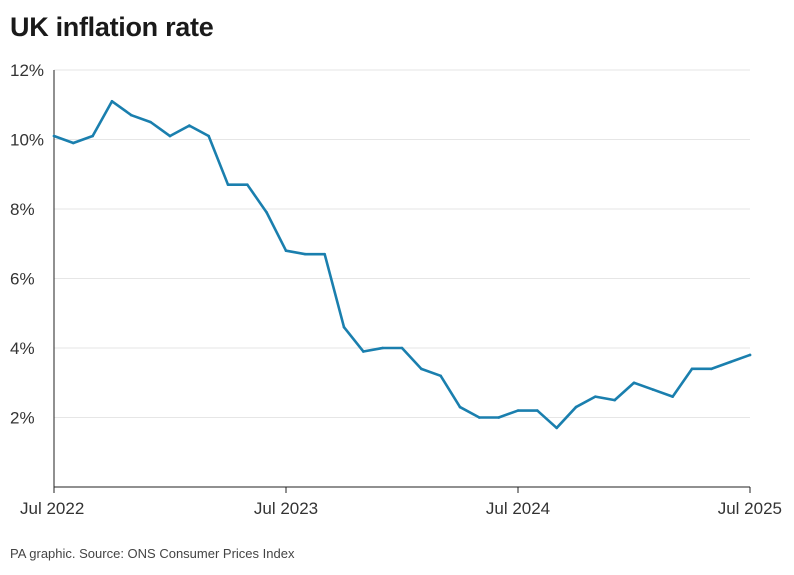 Image resolution: width=794 pixels, height=575 pixels. Describe the element at coordinates (27, 140) in the screenshot. I see `y-tick-label: 10%` at that location.